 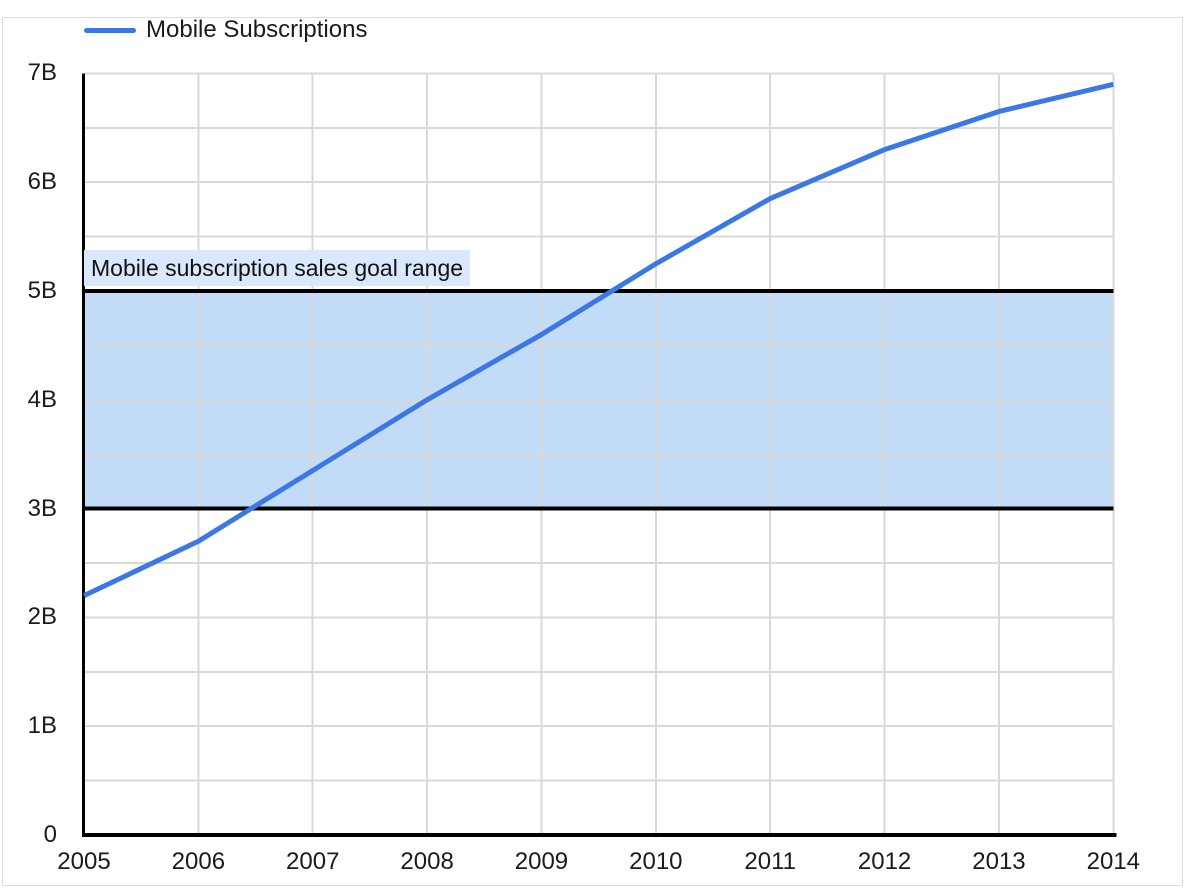 I want to click on y-tick-label: 1B, so click(x=42, y=726).